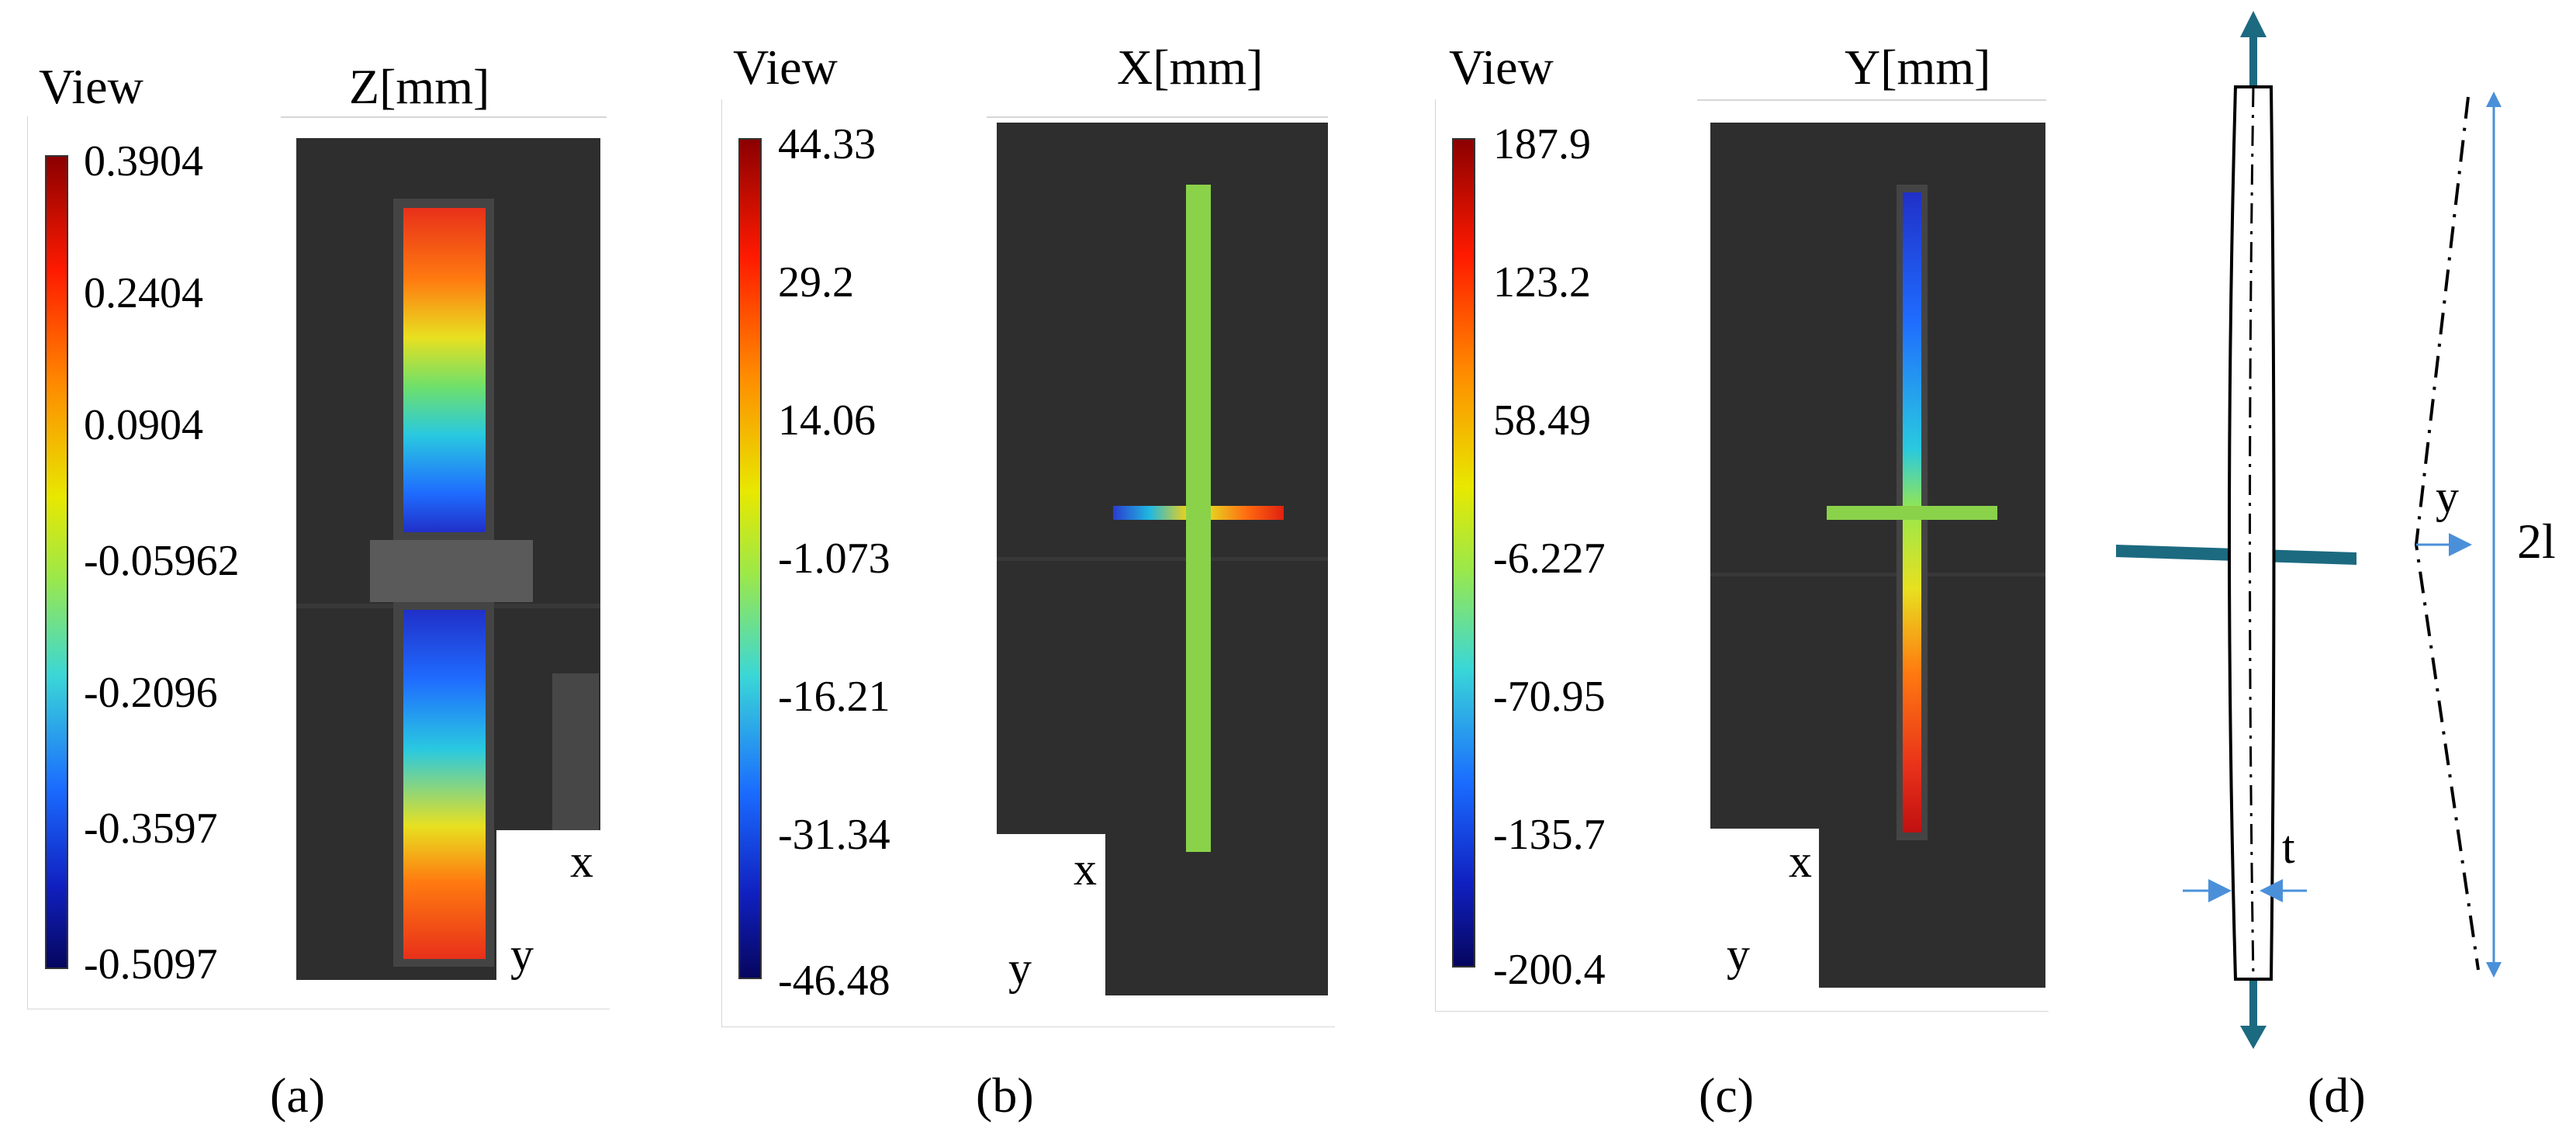  I want to click on panel-b-title: X[mm], so click(1190, 67).